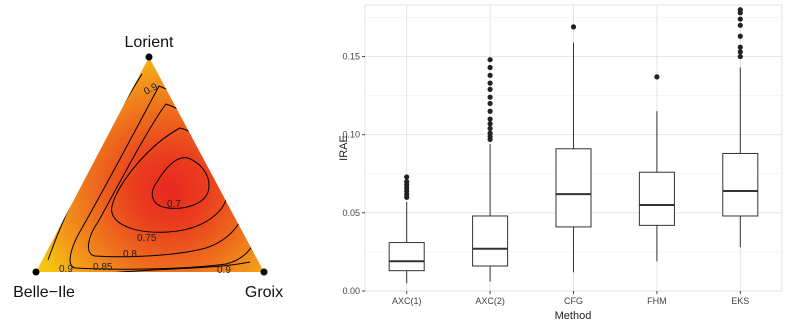 This screenshot has width=788, height=325. What do you see at coordinates (149, 42) in the screenshot?
I see `vertex-label-top: Lorient` at bounding box center [149, 42].